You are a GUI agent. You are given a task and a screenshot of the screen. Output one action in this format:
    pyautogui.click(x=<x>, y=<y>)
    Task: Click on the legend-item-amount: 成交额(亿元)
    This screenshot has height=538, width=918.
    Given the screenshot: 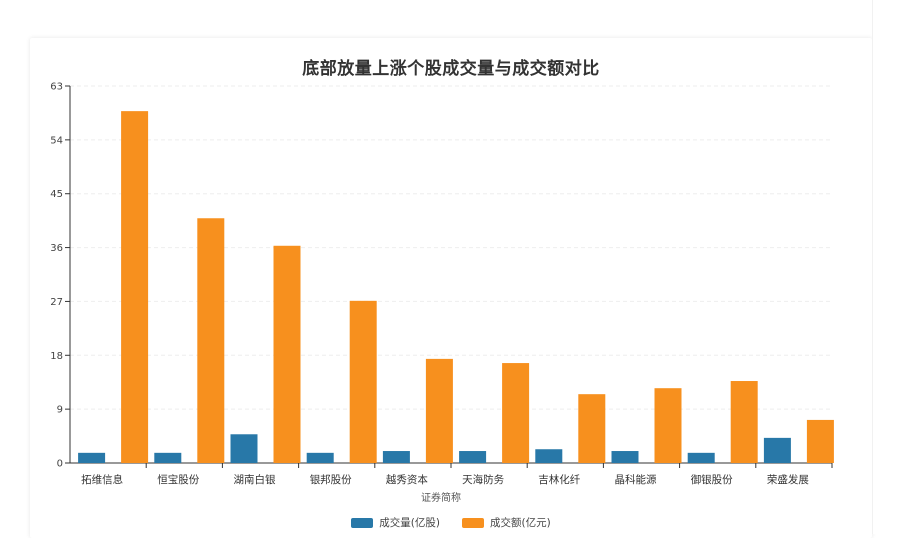 What is the action you would take?
    pyautogui.click(x=506, y=522)
    